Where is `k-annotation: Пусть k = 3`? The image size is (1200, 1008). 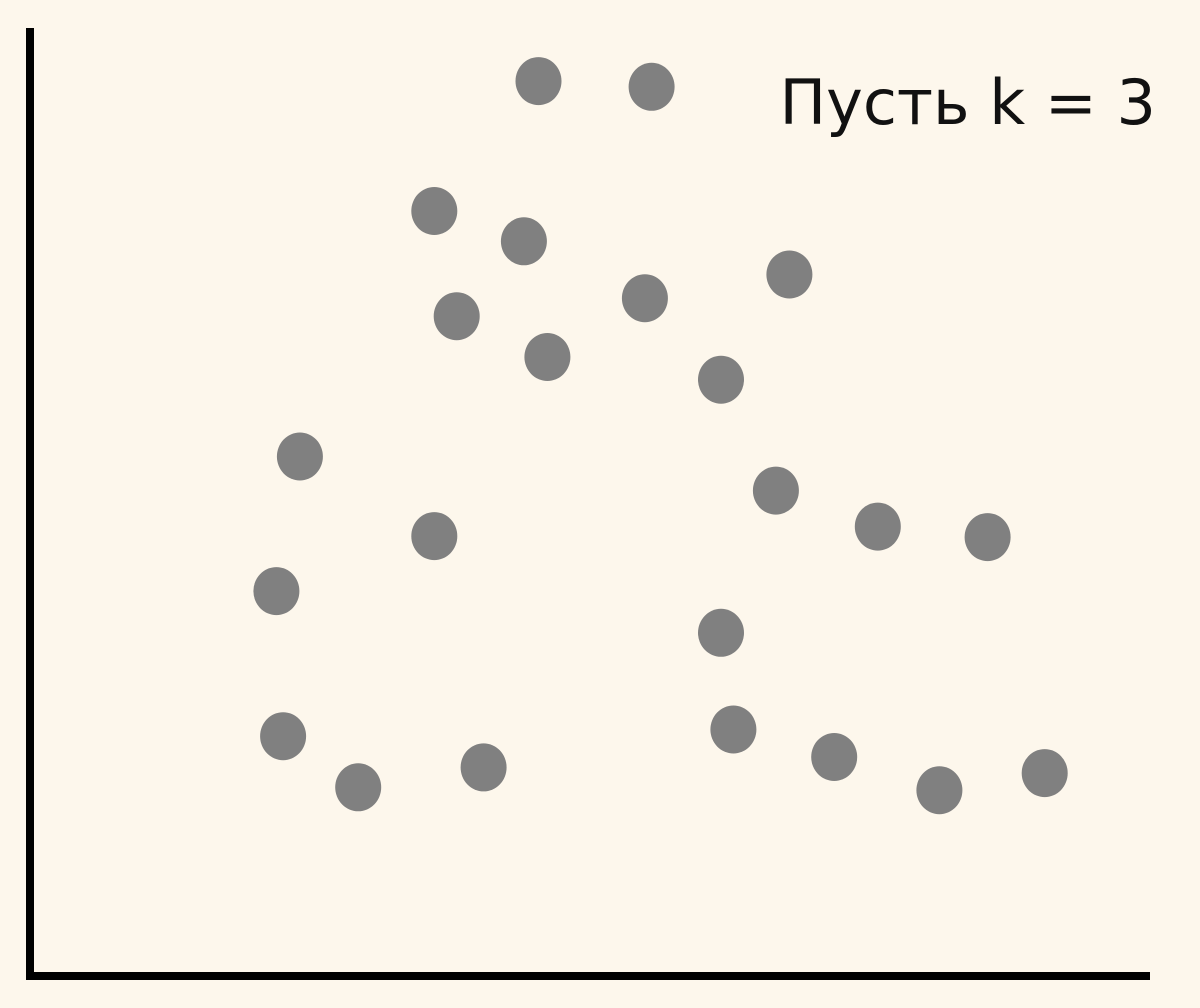 k-annotation: Пусть k = 3 is located at coordinates (967, 102).